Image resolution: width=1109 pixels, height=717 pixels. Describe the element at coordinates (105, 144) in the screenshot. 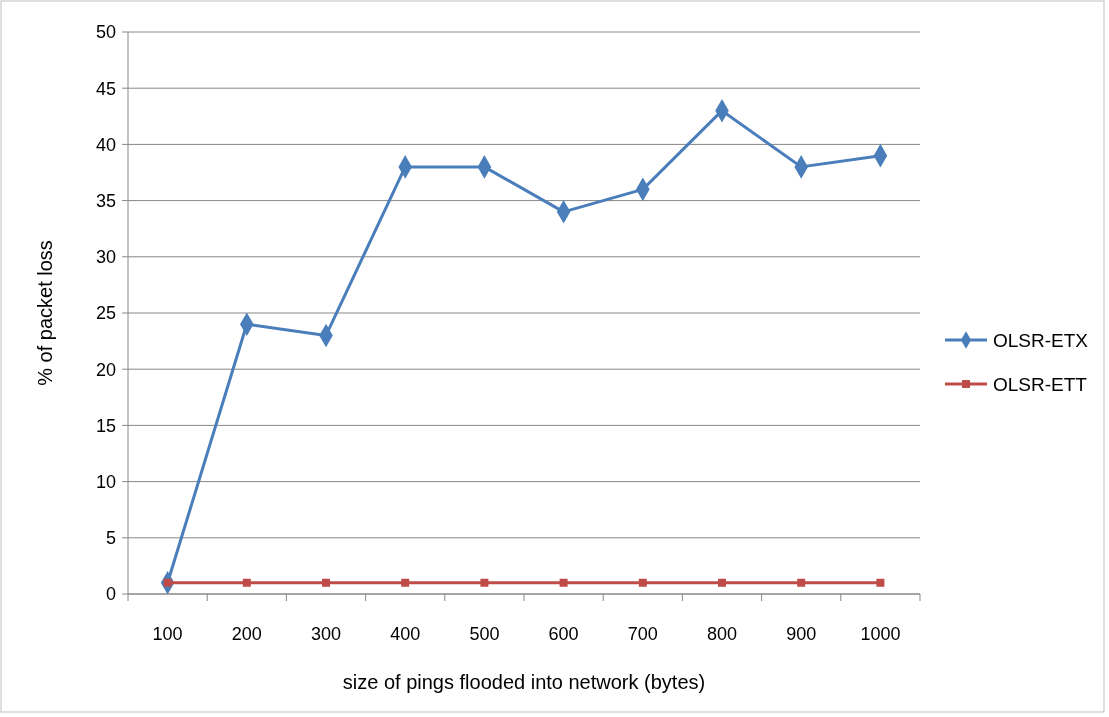

I see `y-tick-label: 40` at that location.